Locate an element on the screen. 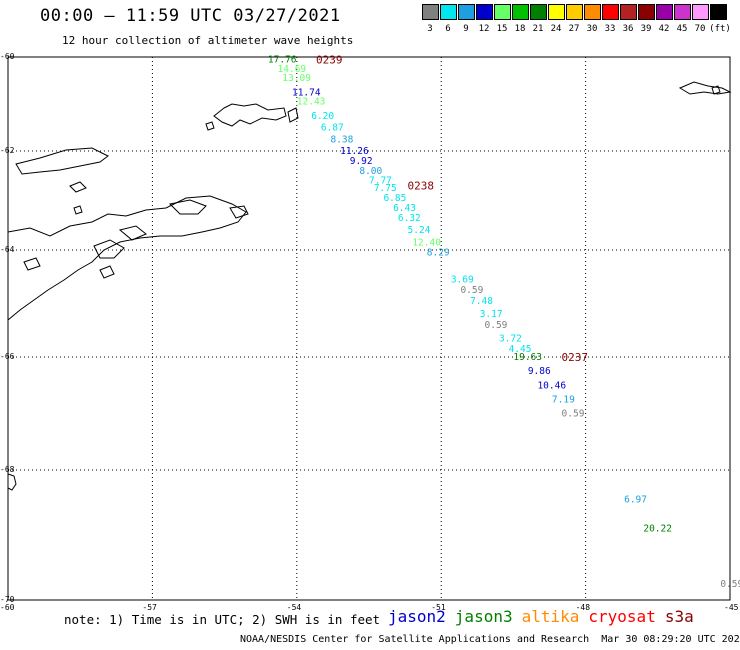 This screenshot has height=650, width=740. latitude-label: -68 is located at coordinates (7, 469).